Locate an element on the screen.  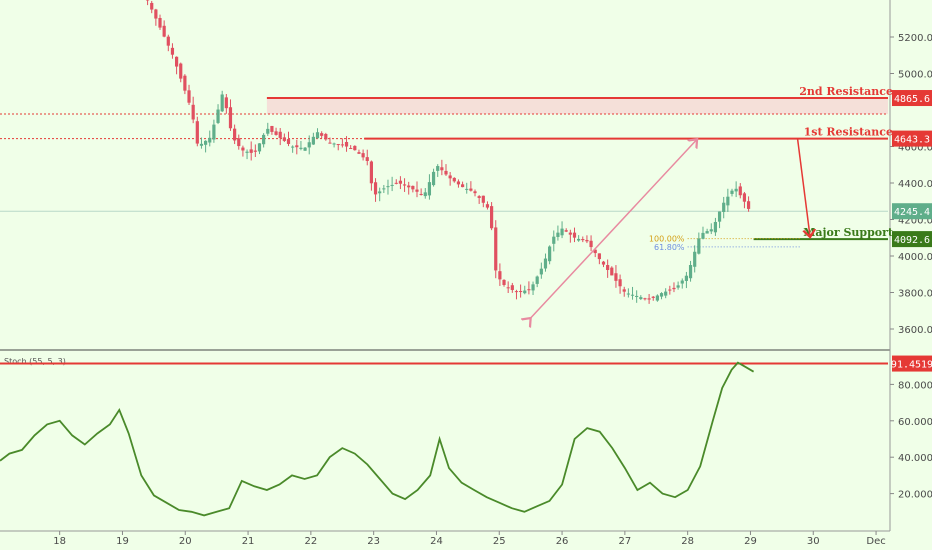
price-tick-label: 4600.0 is located at coordinates (915, 148).